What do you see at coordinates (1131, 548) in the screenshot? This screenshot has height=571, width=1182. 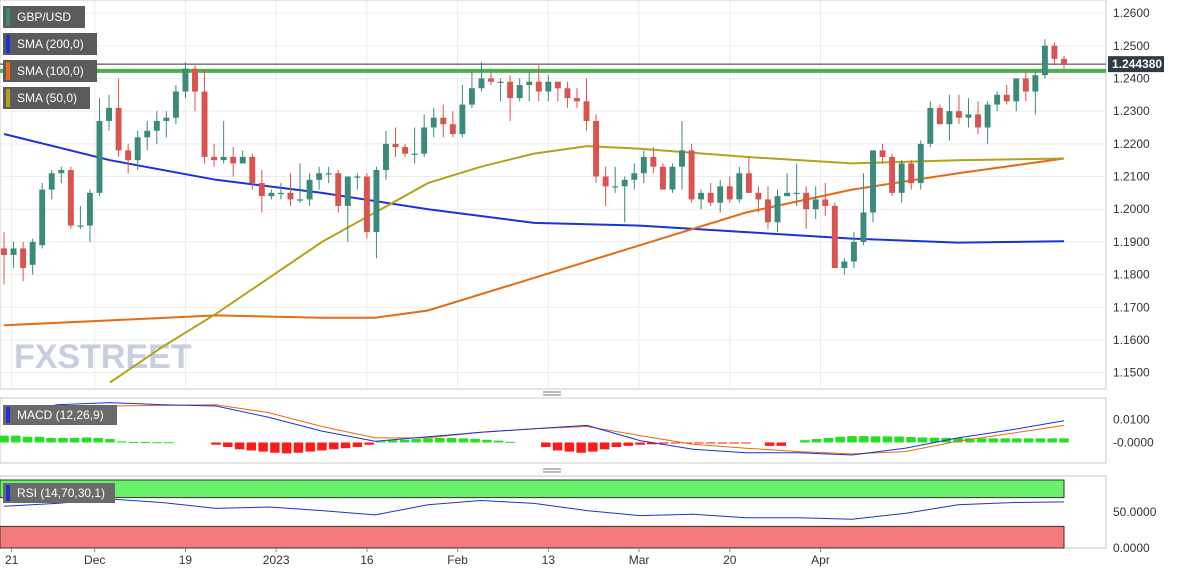 I see `rsi-tick-label: 0.0000` at bounding box center [1131, 548].